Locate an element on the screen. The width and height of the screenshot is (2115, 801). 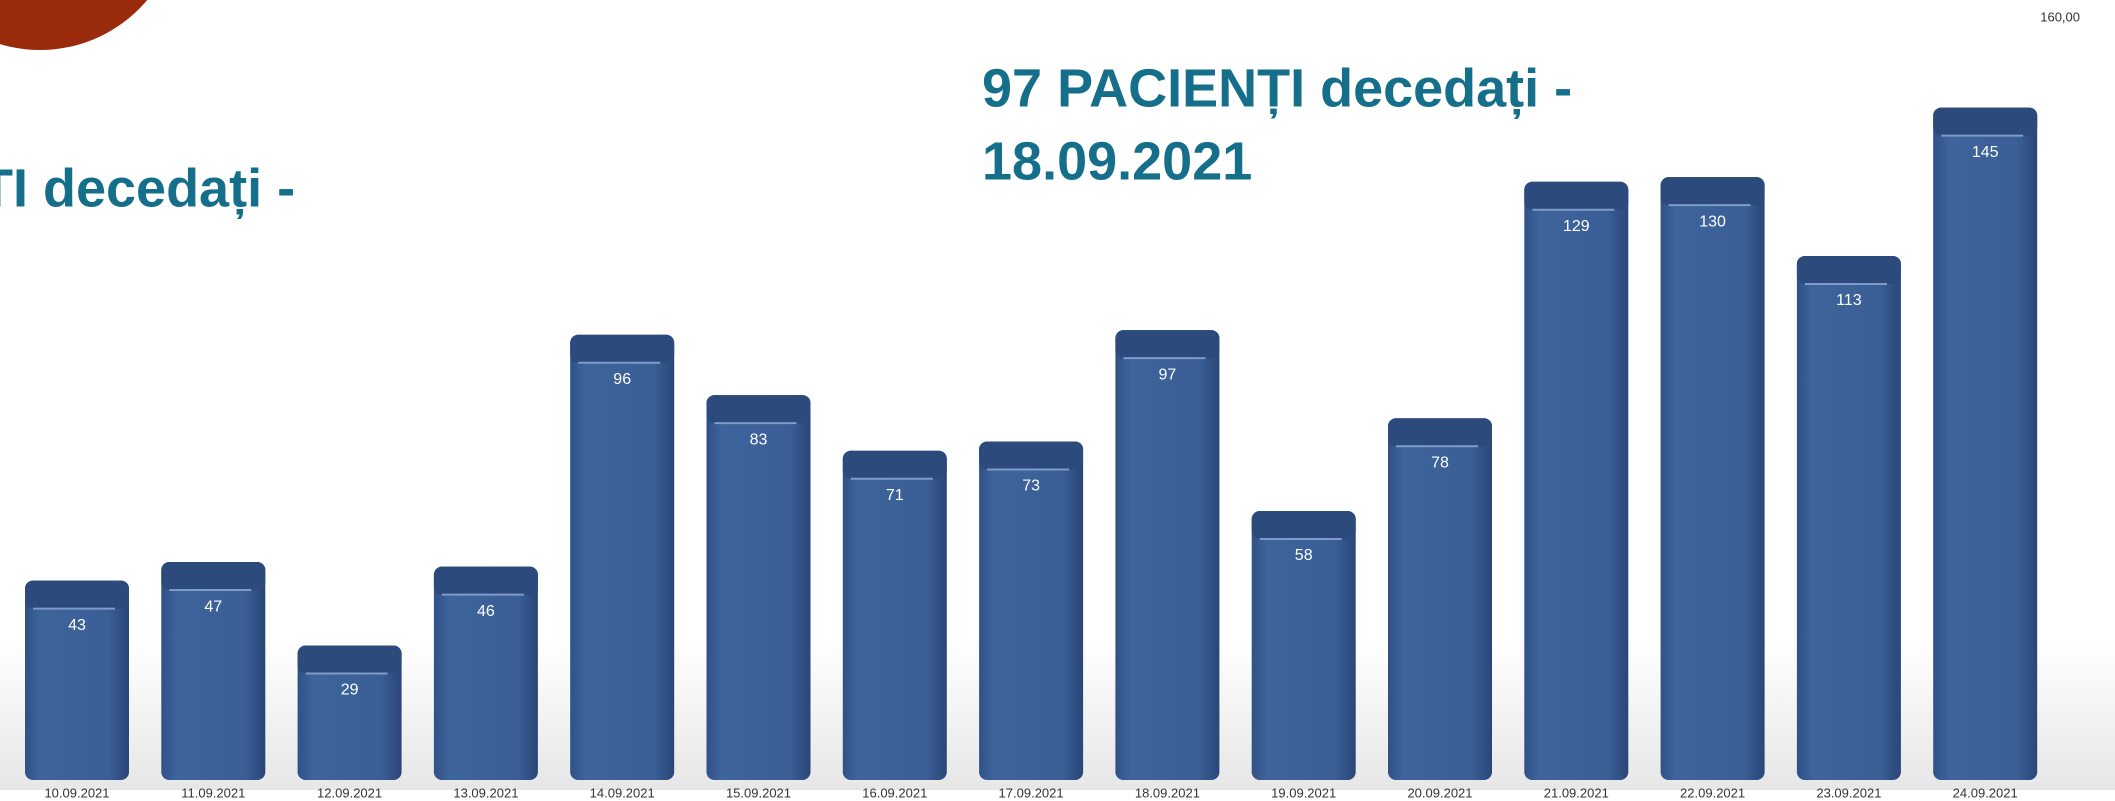
x-tick-label: 23.09.2021 is located at coordinates (1848, 792).